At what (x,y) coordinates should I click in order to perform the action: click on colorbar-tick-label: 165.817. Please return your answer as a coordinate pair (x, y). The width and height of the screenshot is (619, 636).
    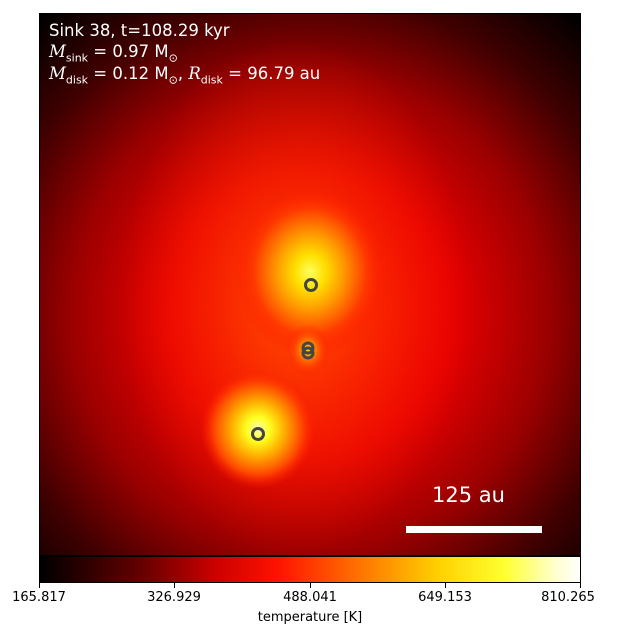
    Looking at the image, I should click on (39, 597).